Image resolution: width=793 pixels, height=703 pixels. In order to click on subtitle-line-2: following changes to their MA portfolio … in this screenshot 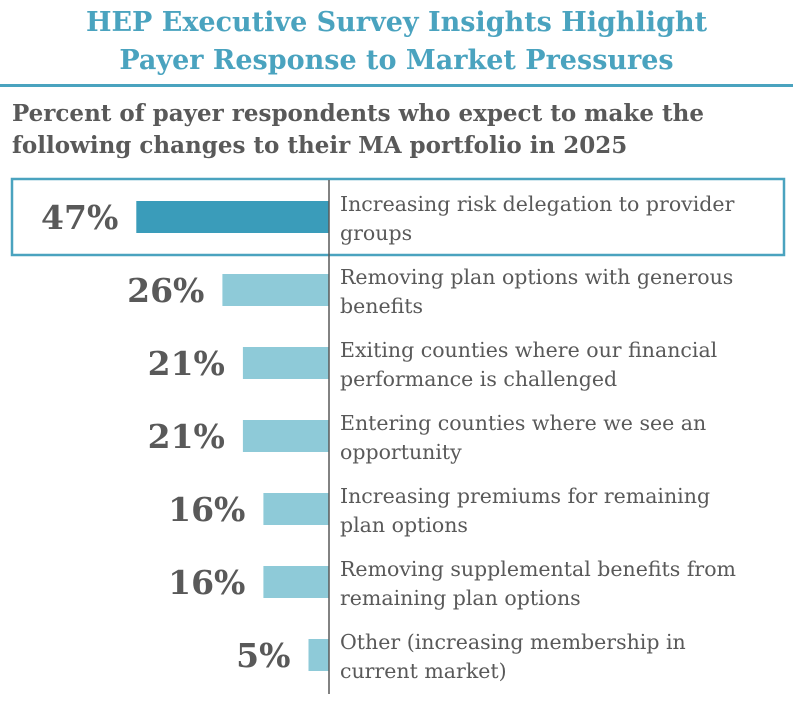, I will do `click(320, 145)`.